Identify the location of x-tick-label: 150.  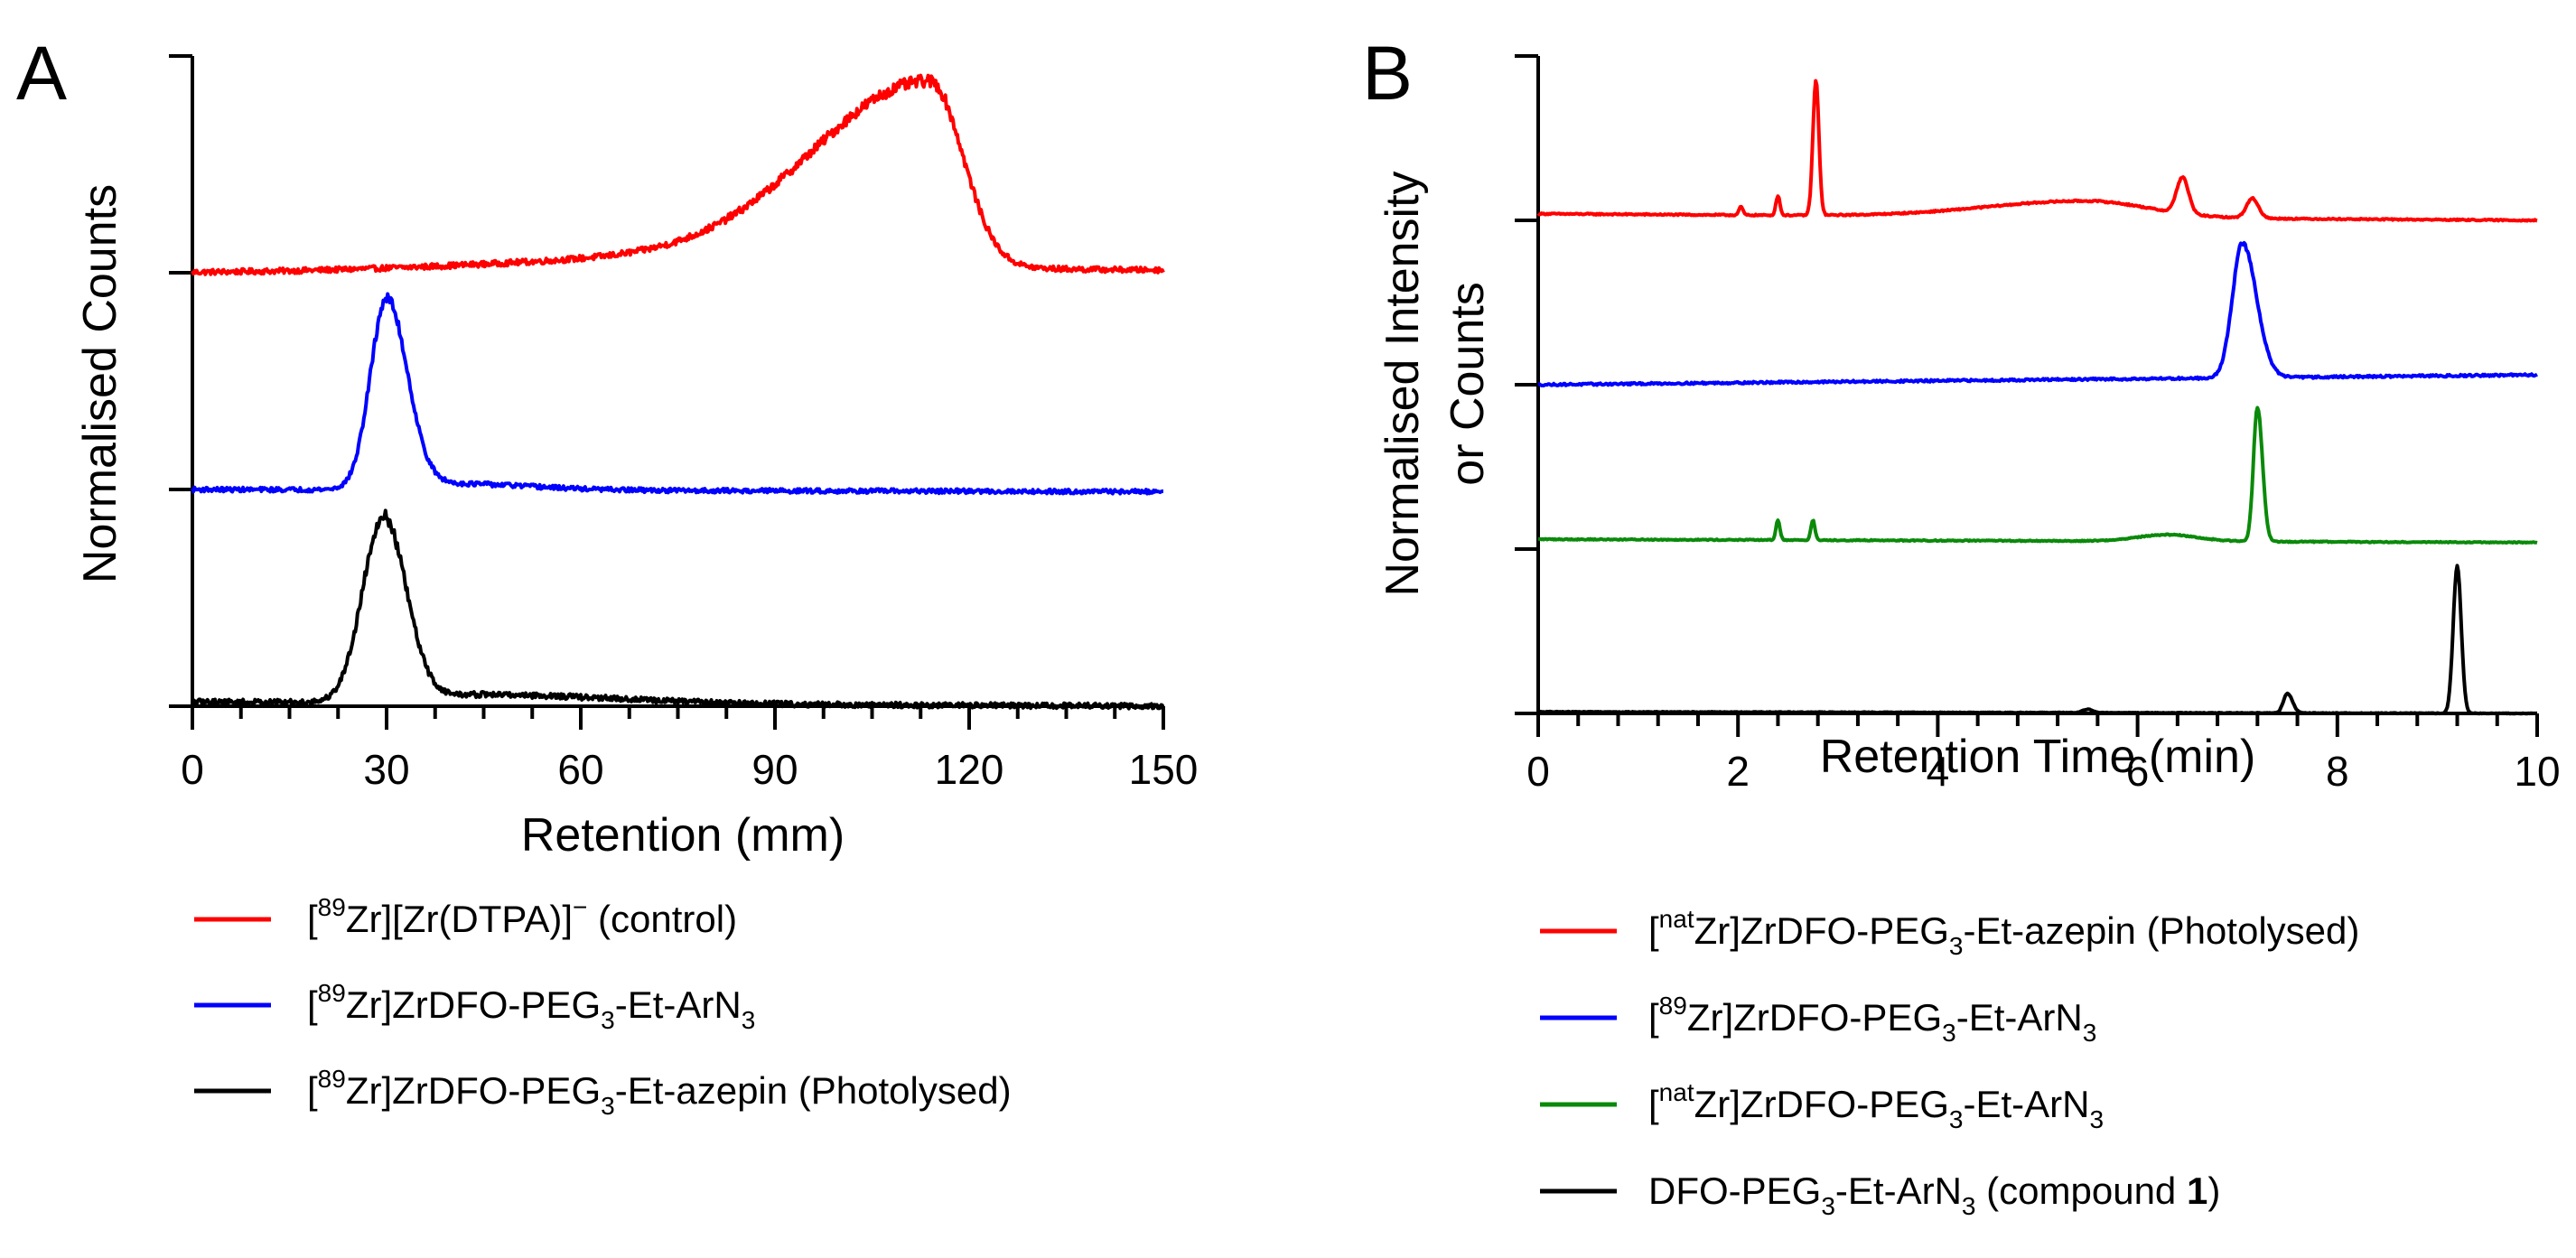
(1164, 769).